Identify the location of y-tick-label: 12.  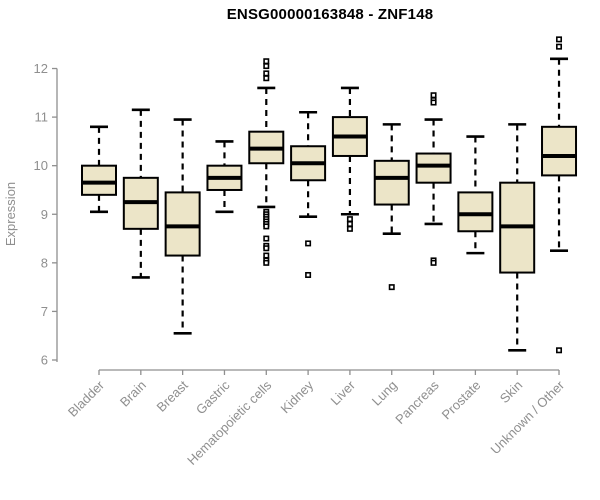
(41, 68).